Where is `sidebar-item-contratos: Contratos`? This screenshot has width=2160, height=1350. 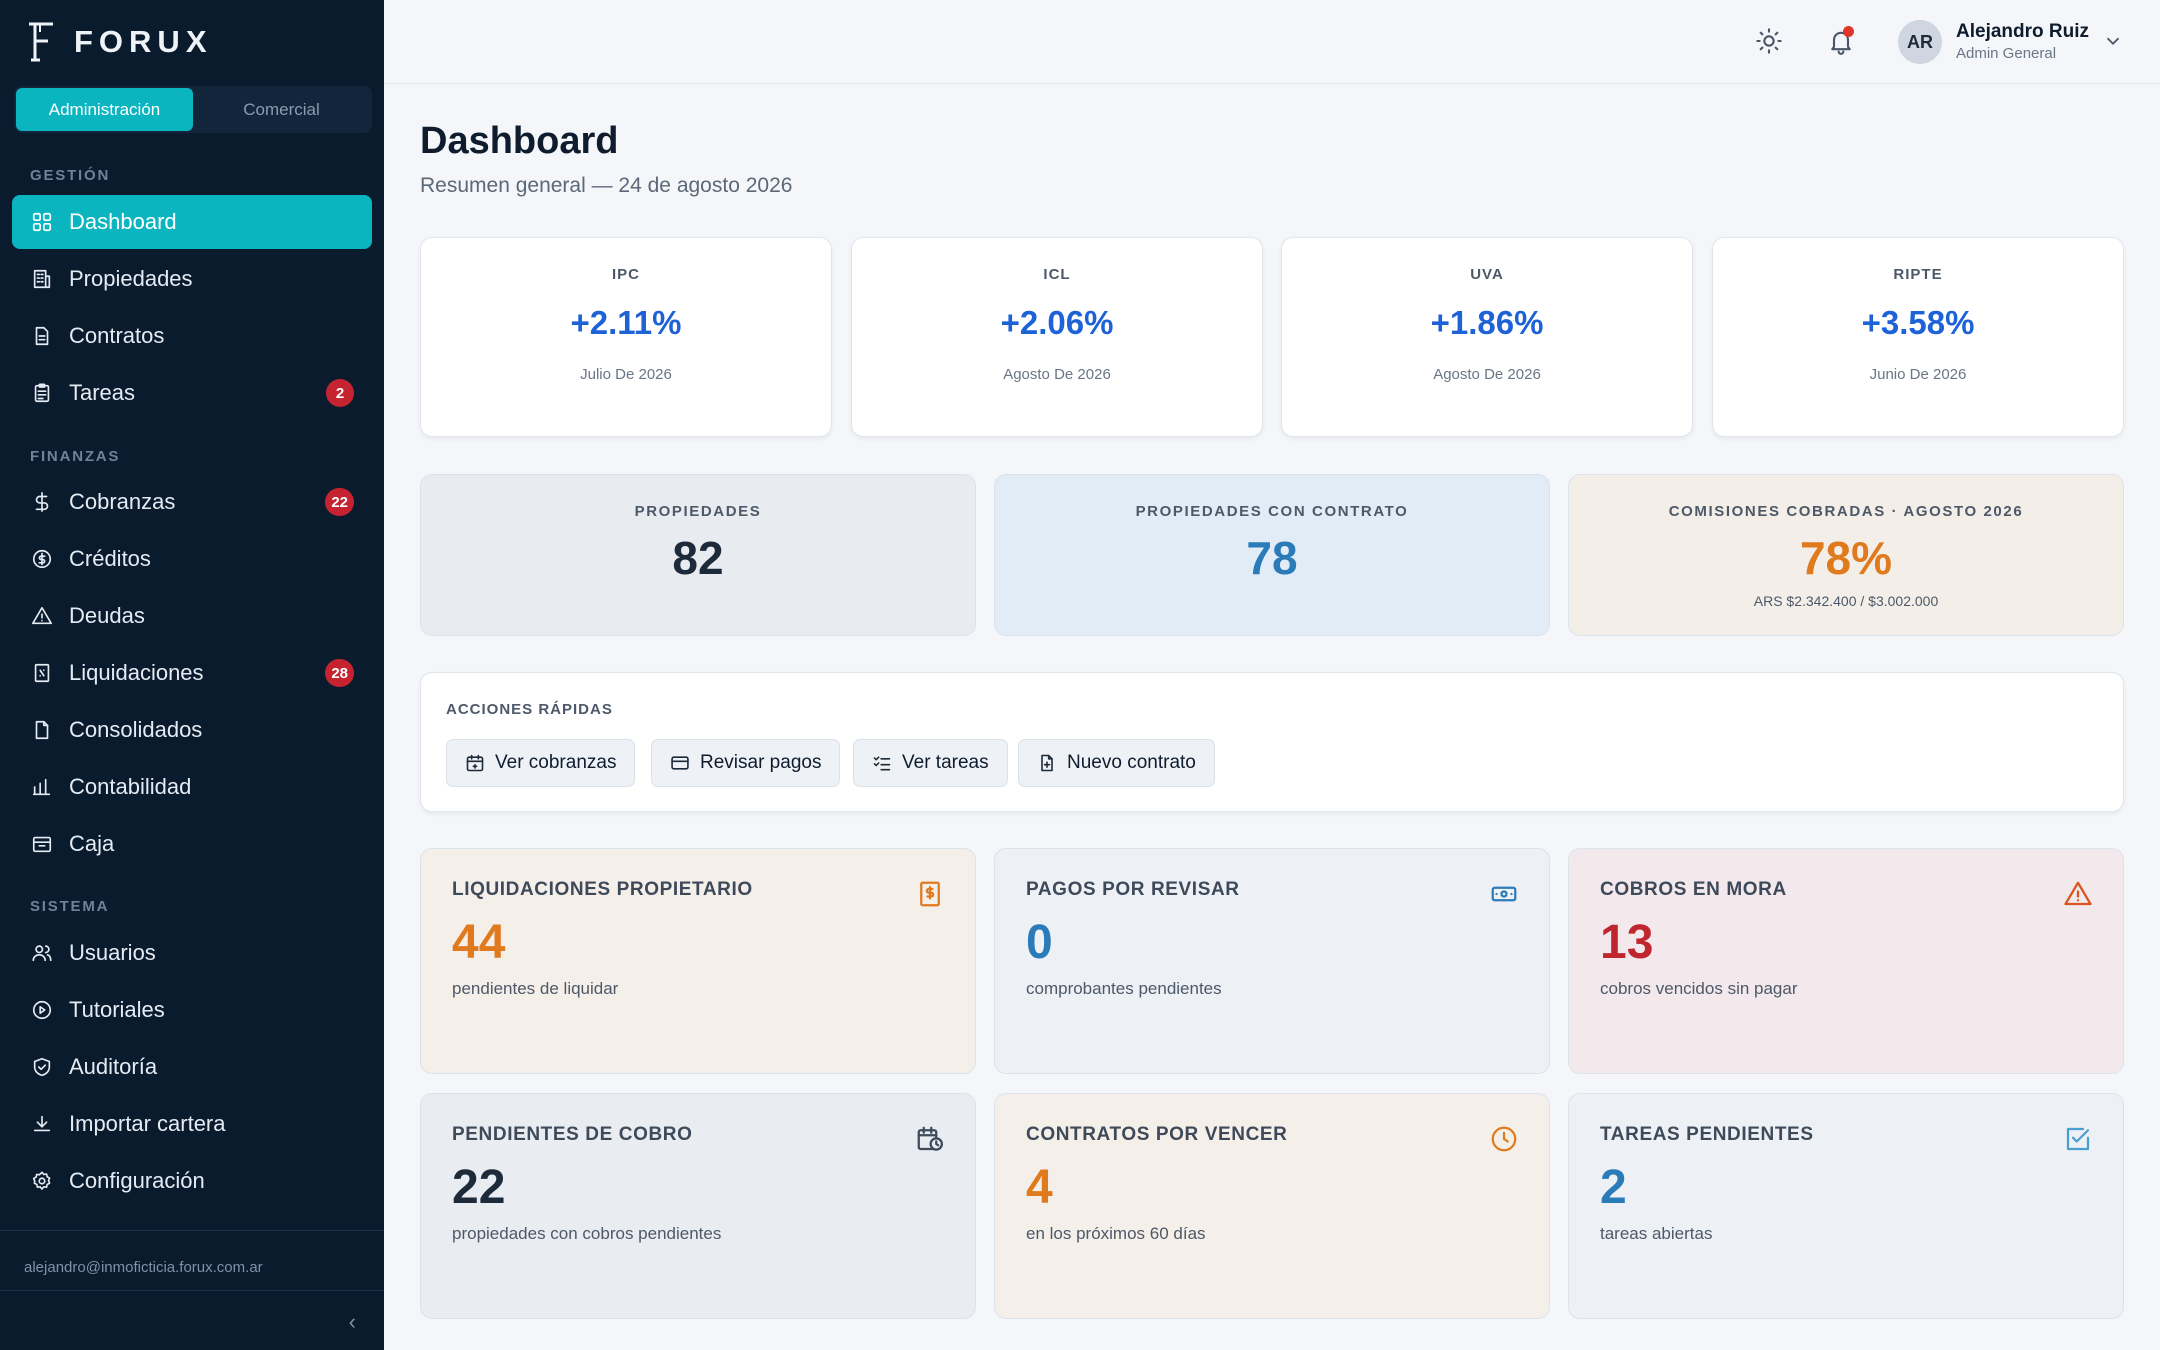
sidebar-item-contratos: Contratos is located at coordinates (192, 336).